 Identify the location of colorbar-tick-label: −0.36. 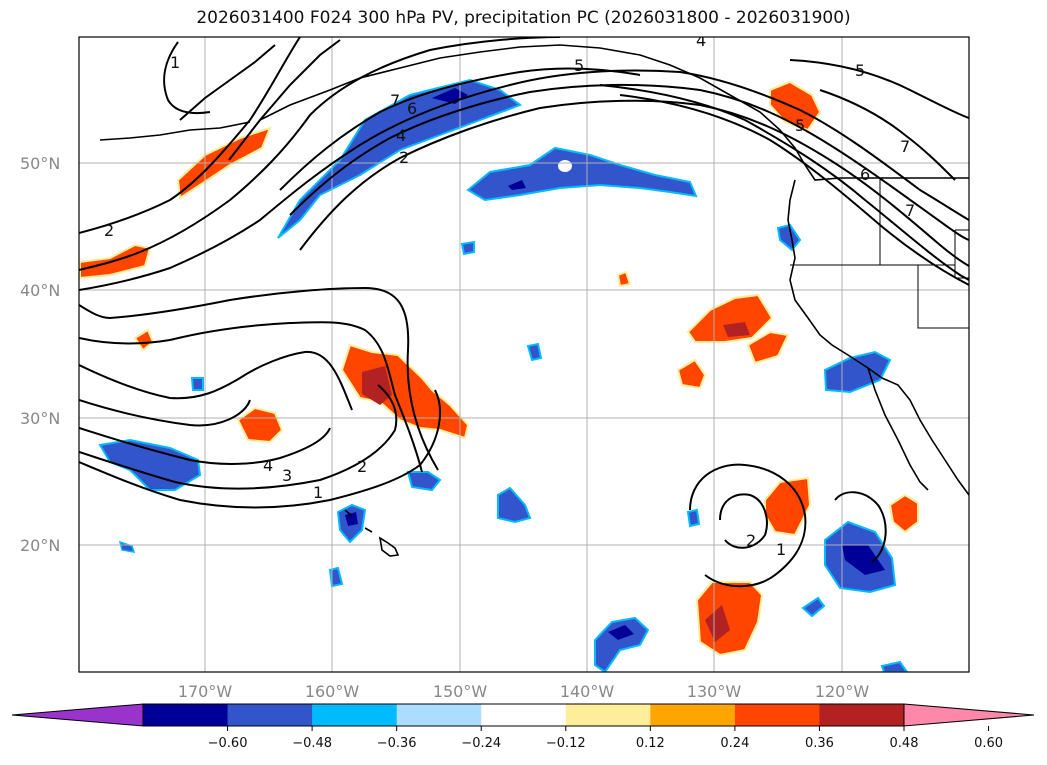
(397, 743).